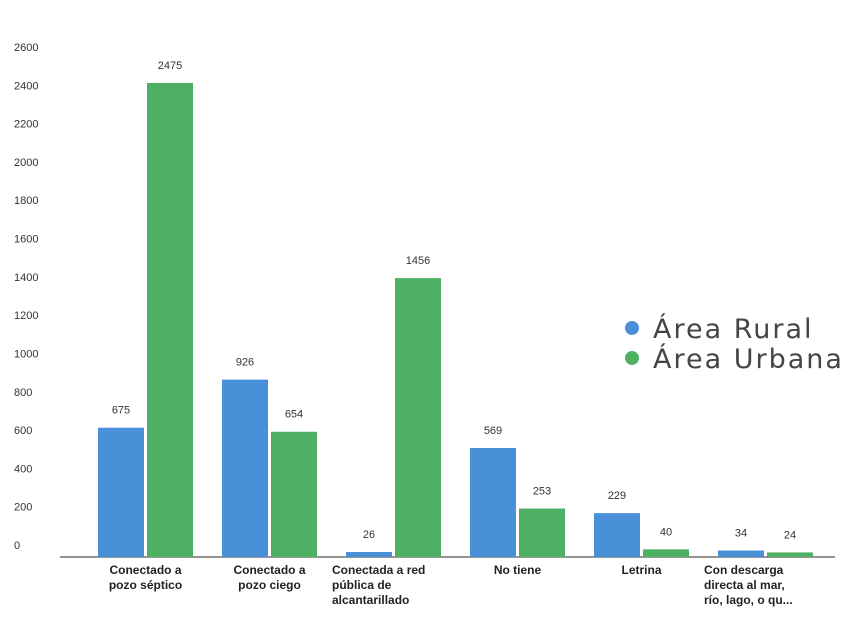  What do you see at coordinates (493, 431) in the screenshot?
I see `bar-value-label: 569` at bounding box center [493, 431].